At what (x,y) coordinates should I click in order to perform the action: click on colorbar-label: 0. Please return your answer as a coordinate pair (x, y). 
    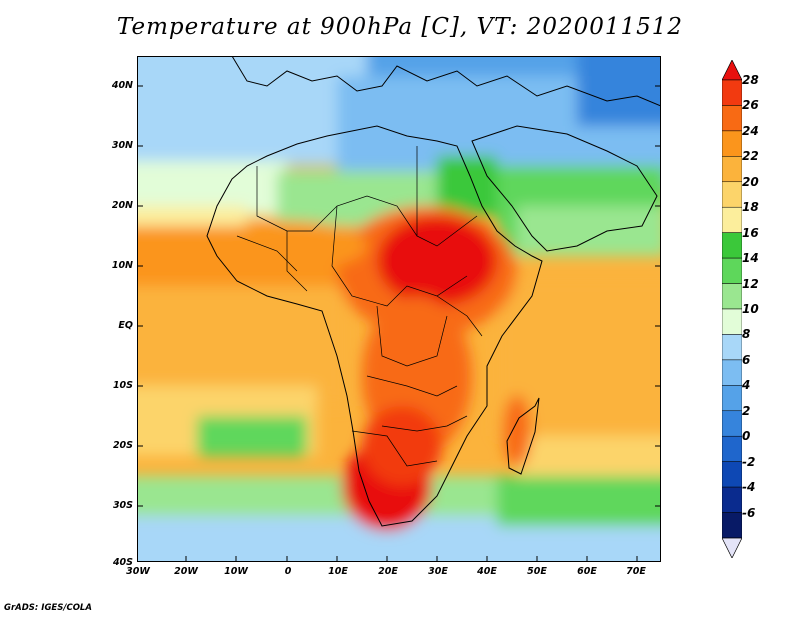
    Looking at the image, I should click on (746, 436).